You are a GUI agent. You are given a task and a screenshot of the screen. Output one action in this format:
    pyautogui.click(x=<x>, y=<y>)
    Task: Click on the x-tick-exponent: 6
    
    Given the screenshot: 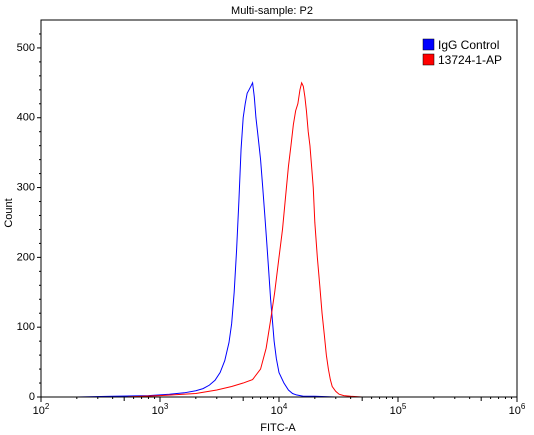 What is the action you would take?
    pyautogui.click(x=523, y=406)
    